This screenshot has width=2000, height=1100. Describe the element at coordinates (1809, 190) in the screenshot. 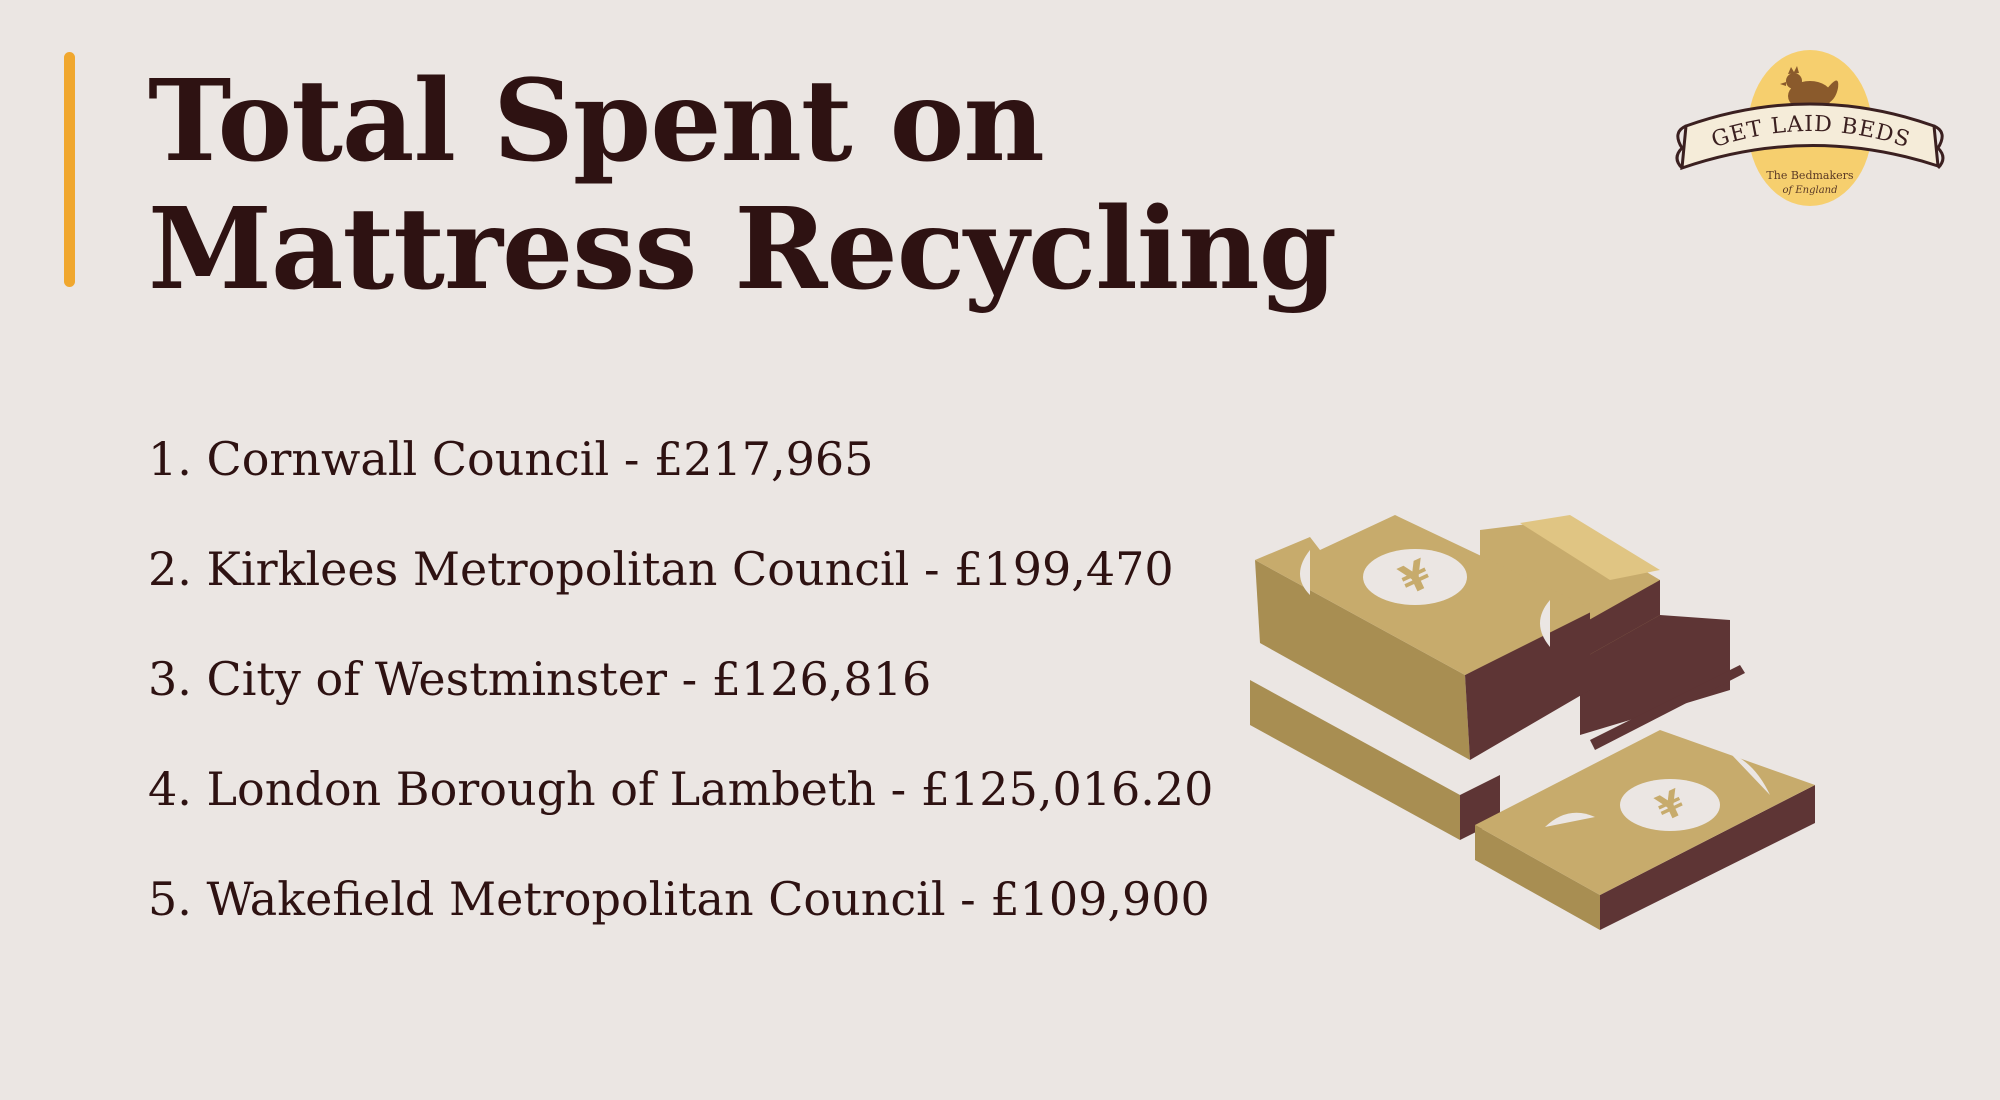

I see `logo-tagline-line2: of England` at that location.